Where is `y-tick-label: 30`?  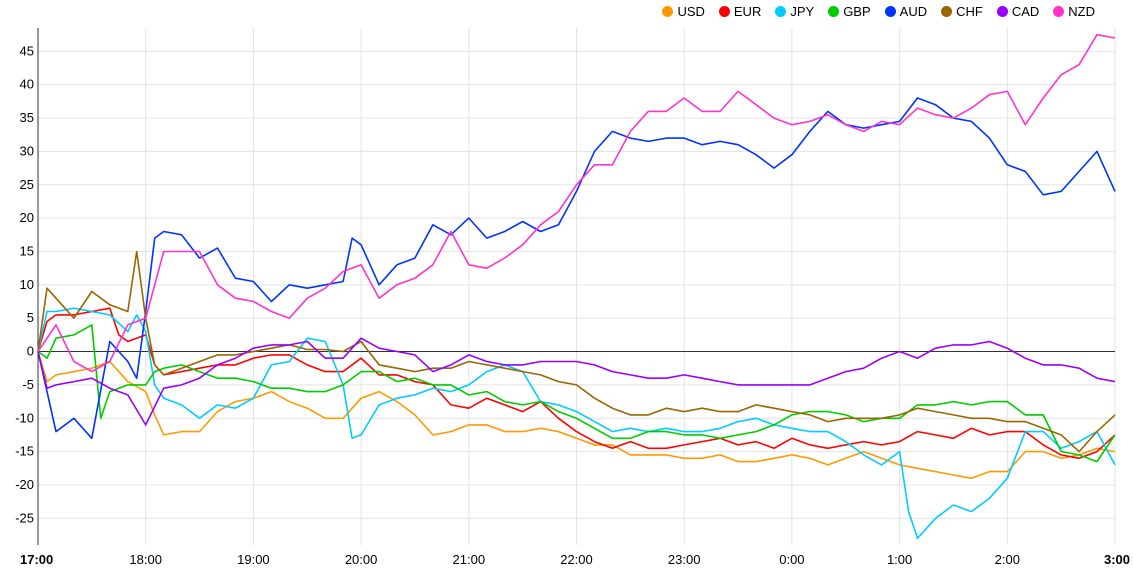
y-tick-label: 30 is located at coordinates (27, 150).